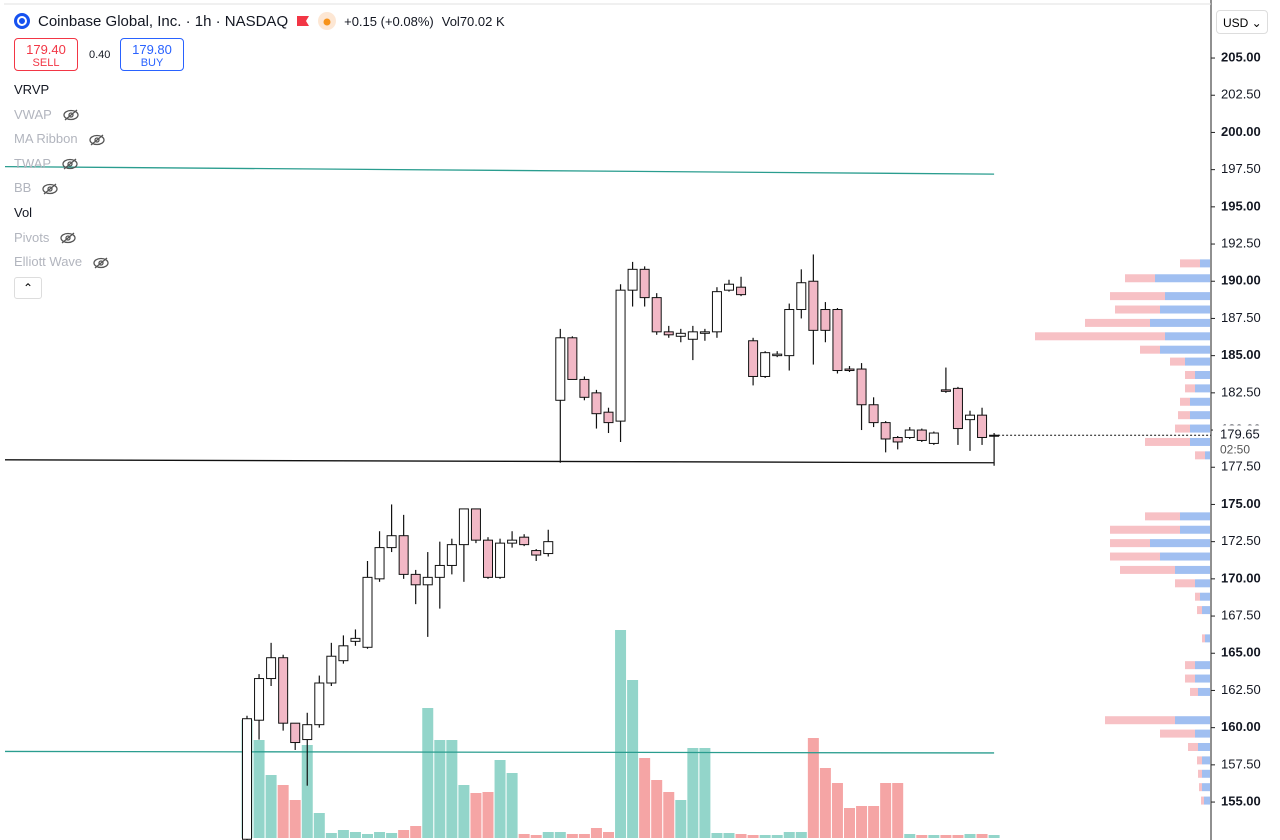 The image size is (1280, 840). I want to click on indicator-name: Pivots, so click(32, 237).